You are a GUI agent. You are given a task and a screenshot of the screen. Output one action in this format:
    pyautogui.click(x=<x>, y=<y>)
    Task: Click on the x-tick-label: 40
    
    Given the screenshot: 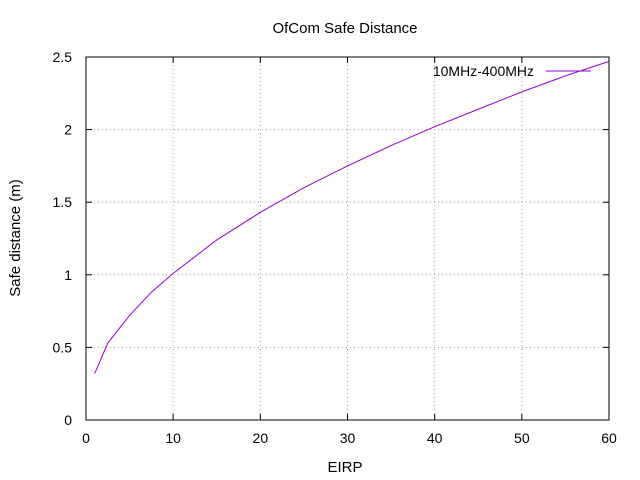 What is the action you would take?
    pyautogui.click(x=435, y=438)
    